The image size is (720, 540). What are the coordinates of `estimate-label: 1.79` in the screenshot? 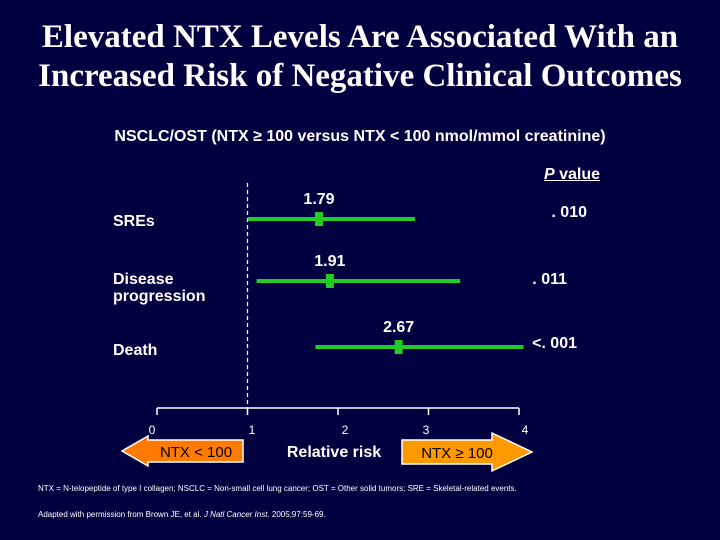 It's located at (318, 199).